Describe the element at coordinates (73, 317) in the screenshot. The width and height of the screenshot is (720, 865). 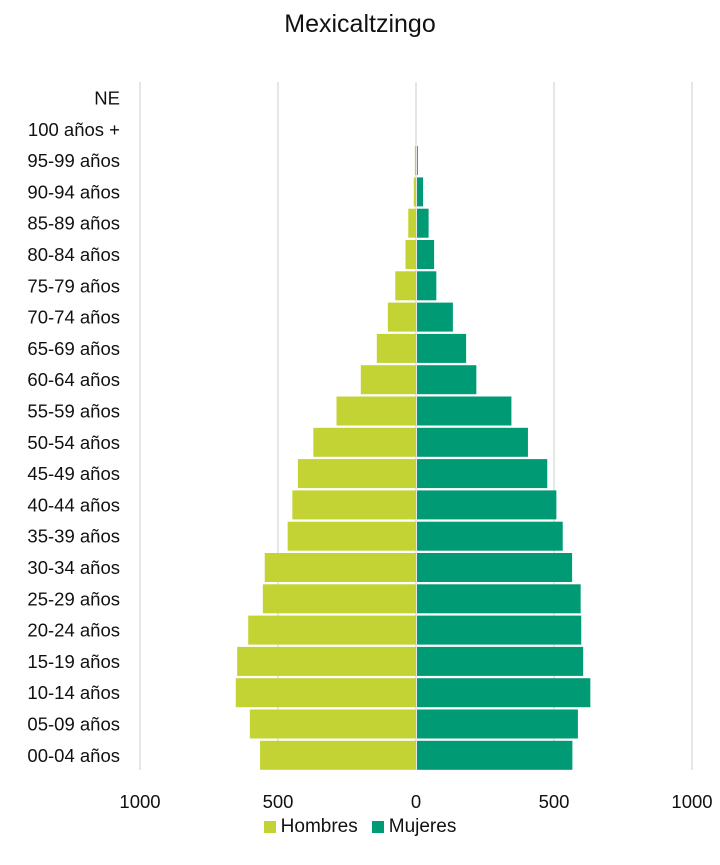
I see `y-tick-label: 70-74 años` at that location.